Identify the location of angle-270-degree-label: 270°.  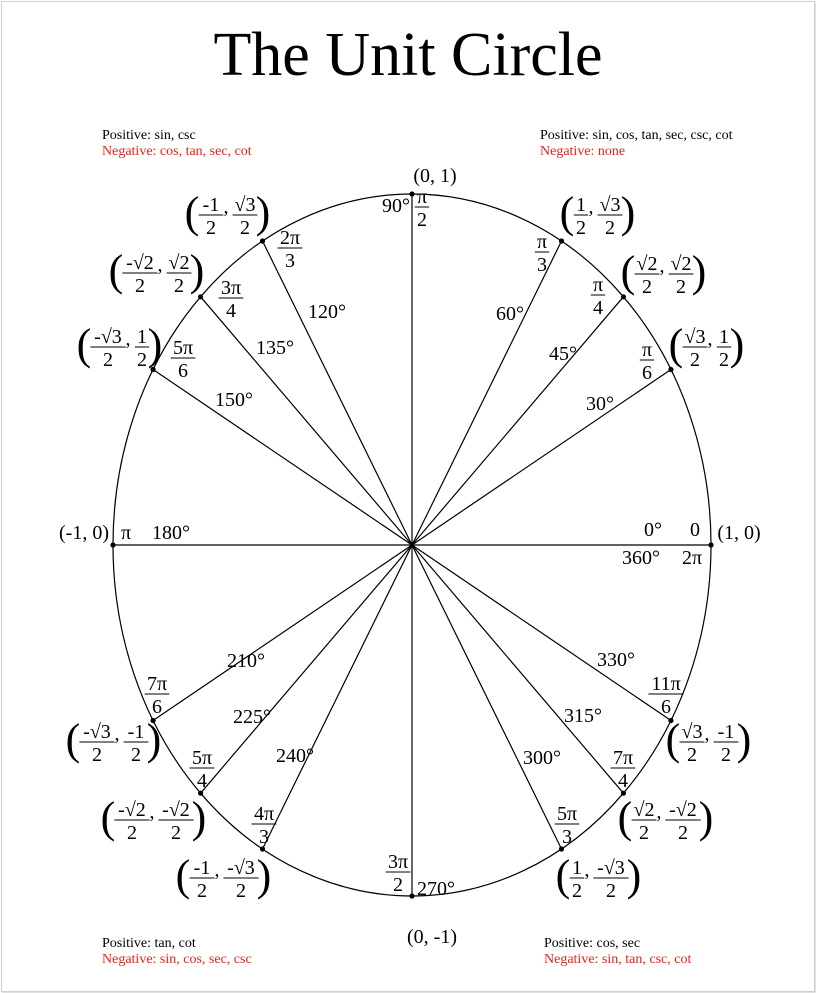
(436, 889).